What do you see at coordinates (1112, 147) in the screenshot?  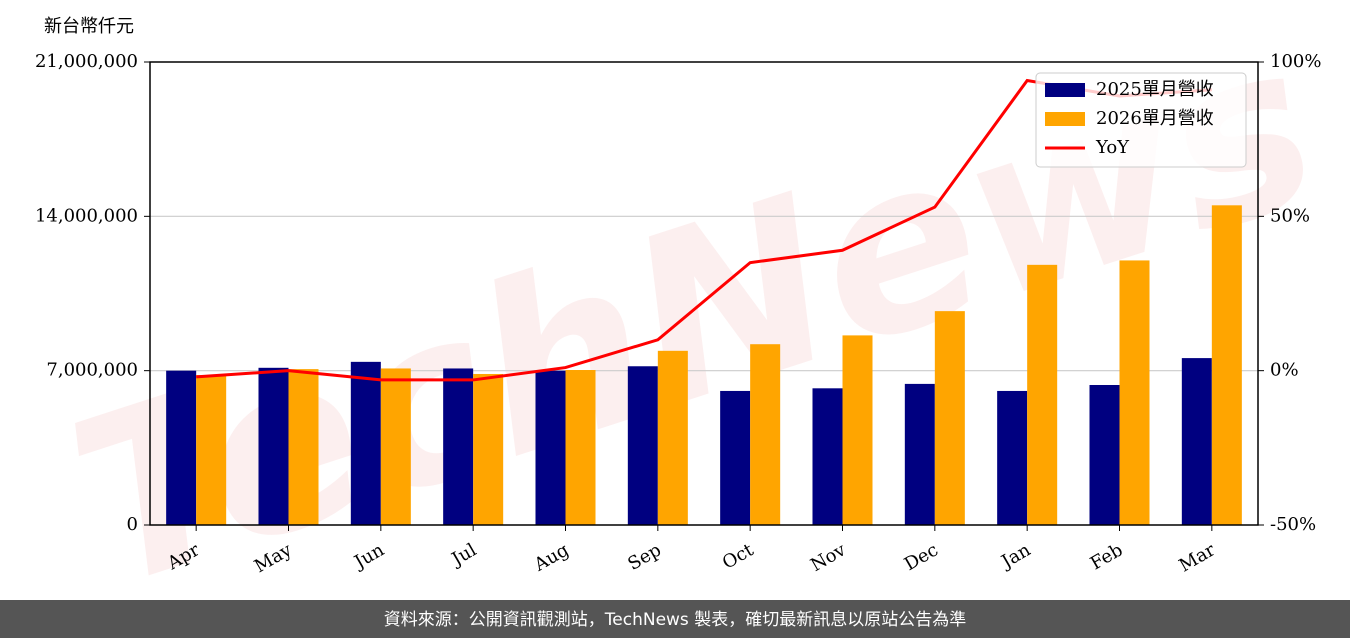 I see `legend-label: YoY` at bounding box center [1112, 147].